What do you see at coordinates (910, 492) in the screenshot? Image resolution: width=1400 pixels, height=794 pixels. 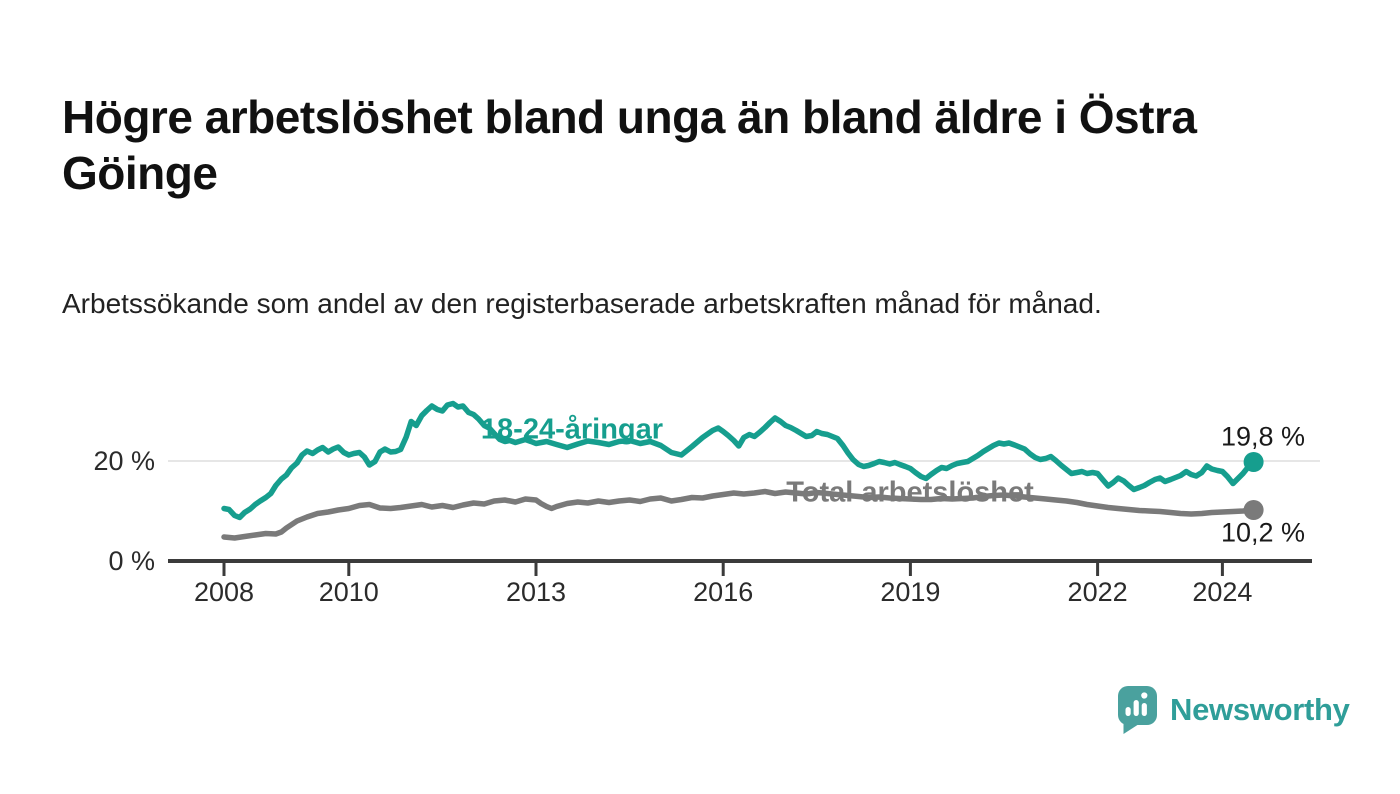 I see `series-label-total: Total arbetslöshet` at bounding box center [910, 492].